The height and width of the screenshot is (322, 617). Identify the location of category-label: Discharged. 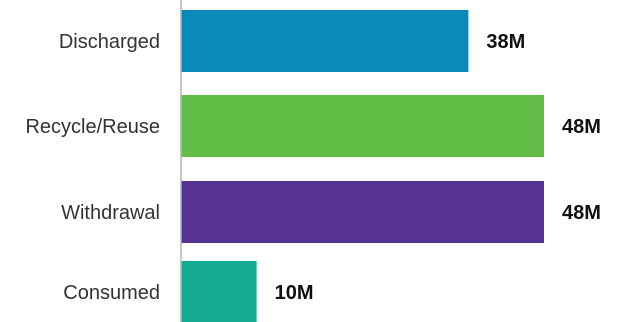
(109, 42).